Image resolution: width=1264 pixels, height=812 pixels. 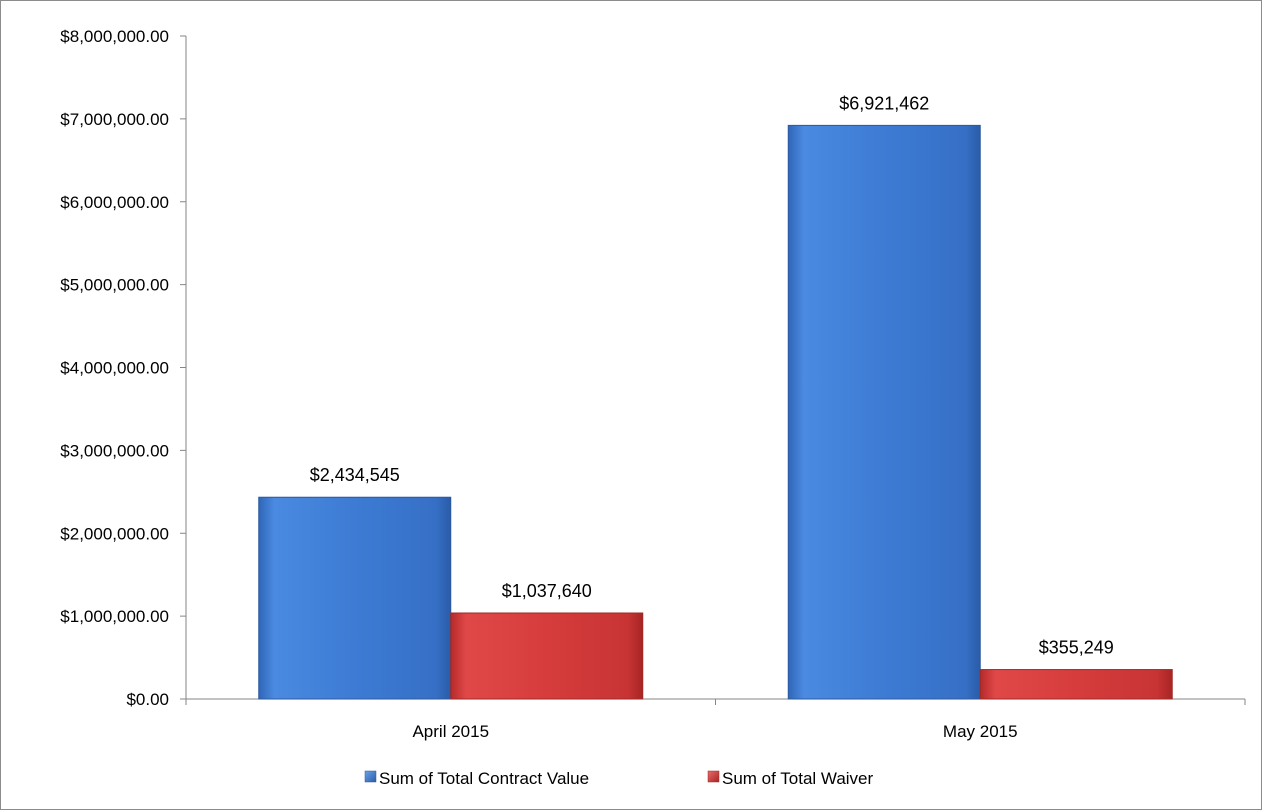 I want to click on x-ticks: April 2015 May 2015, so click(x=715, y=720).